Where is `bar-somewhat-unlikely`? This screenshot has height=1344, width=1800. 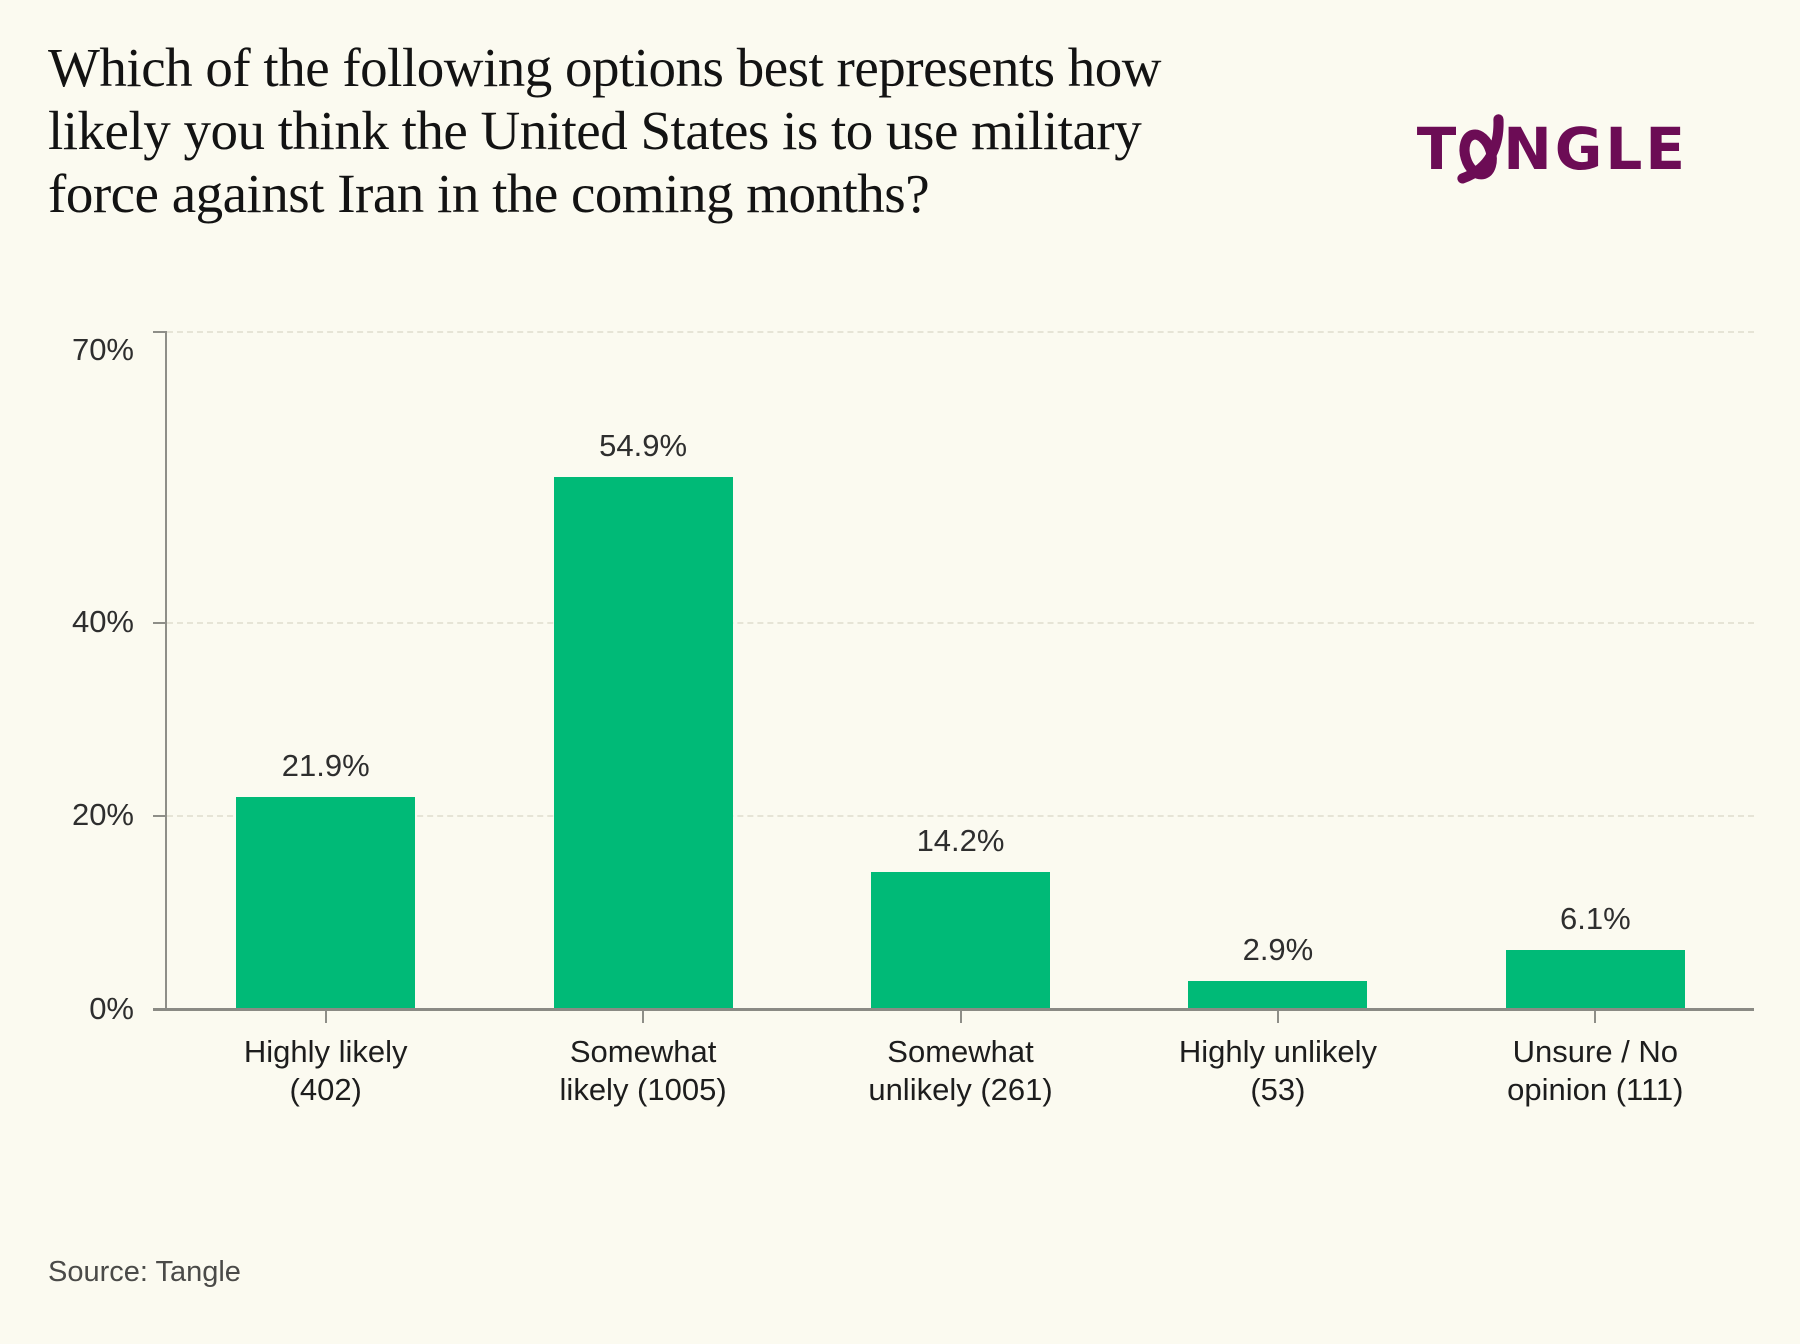
bar-somewhat-unlikely is located at coordinates (961, 940).